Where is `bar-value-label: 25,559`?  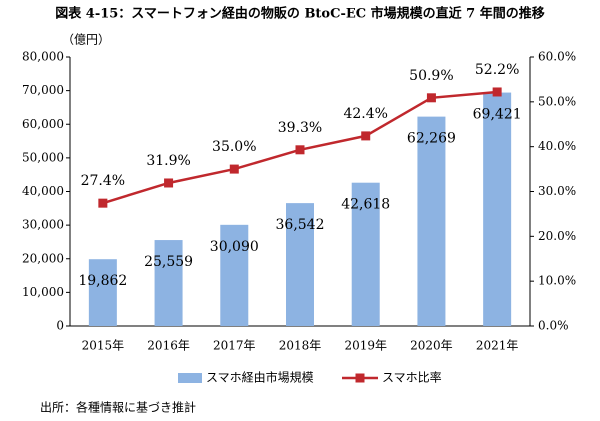
bar-value-label: 25,559 is located at coordinates (168, 262).